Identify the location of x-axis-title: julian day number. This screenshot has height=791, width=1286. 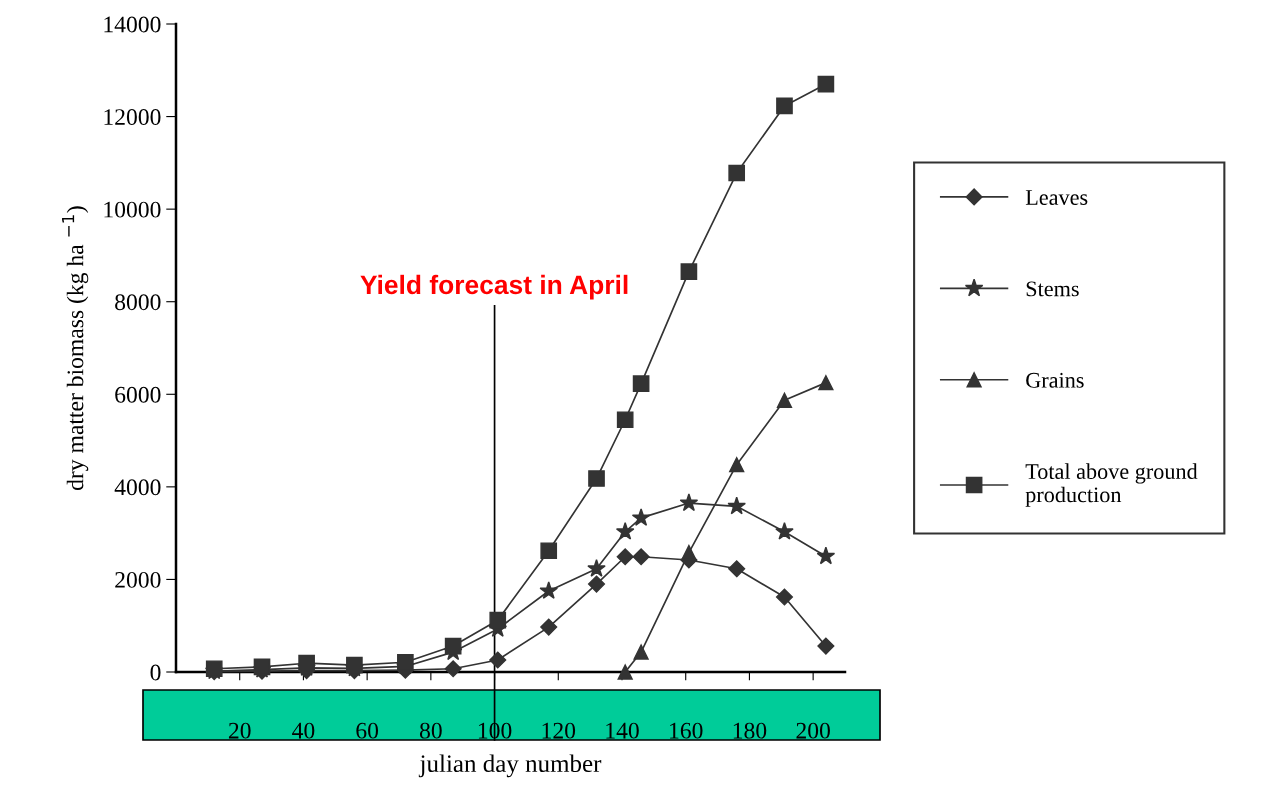
(510, 766).